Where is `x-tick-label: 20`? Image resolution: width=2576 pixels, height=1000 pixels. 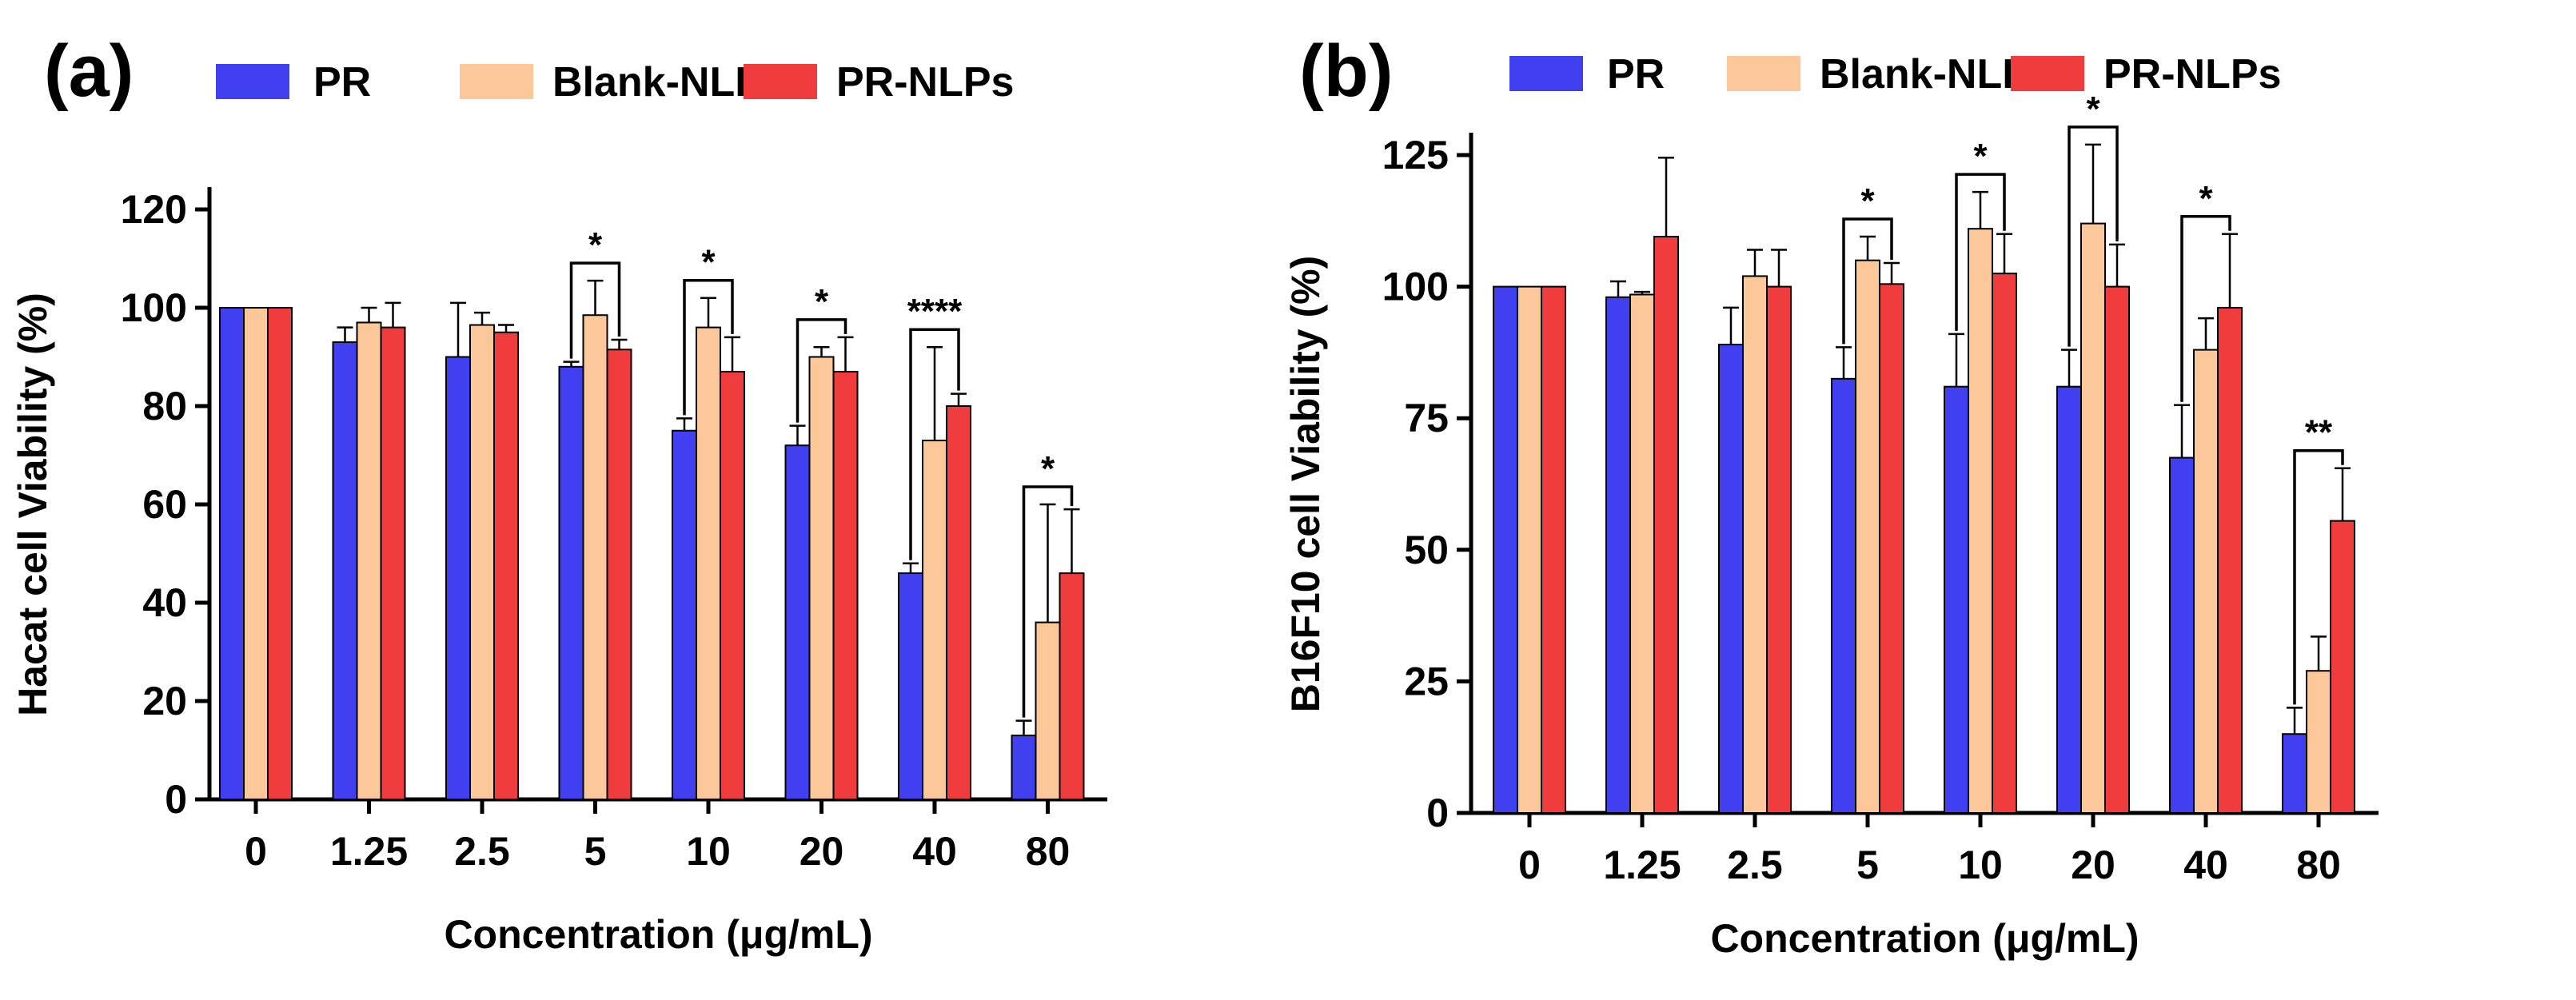
x-tick-label: 20 is located at coordinates (2093, 865).